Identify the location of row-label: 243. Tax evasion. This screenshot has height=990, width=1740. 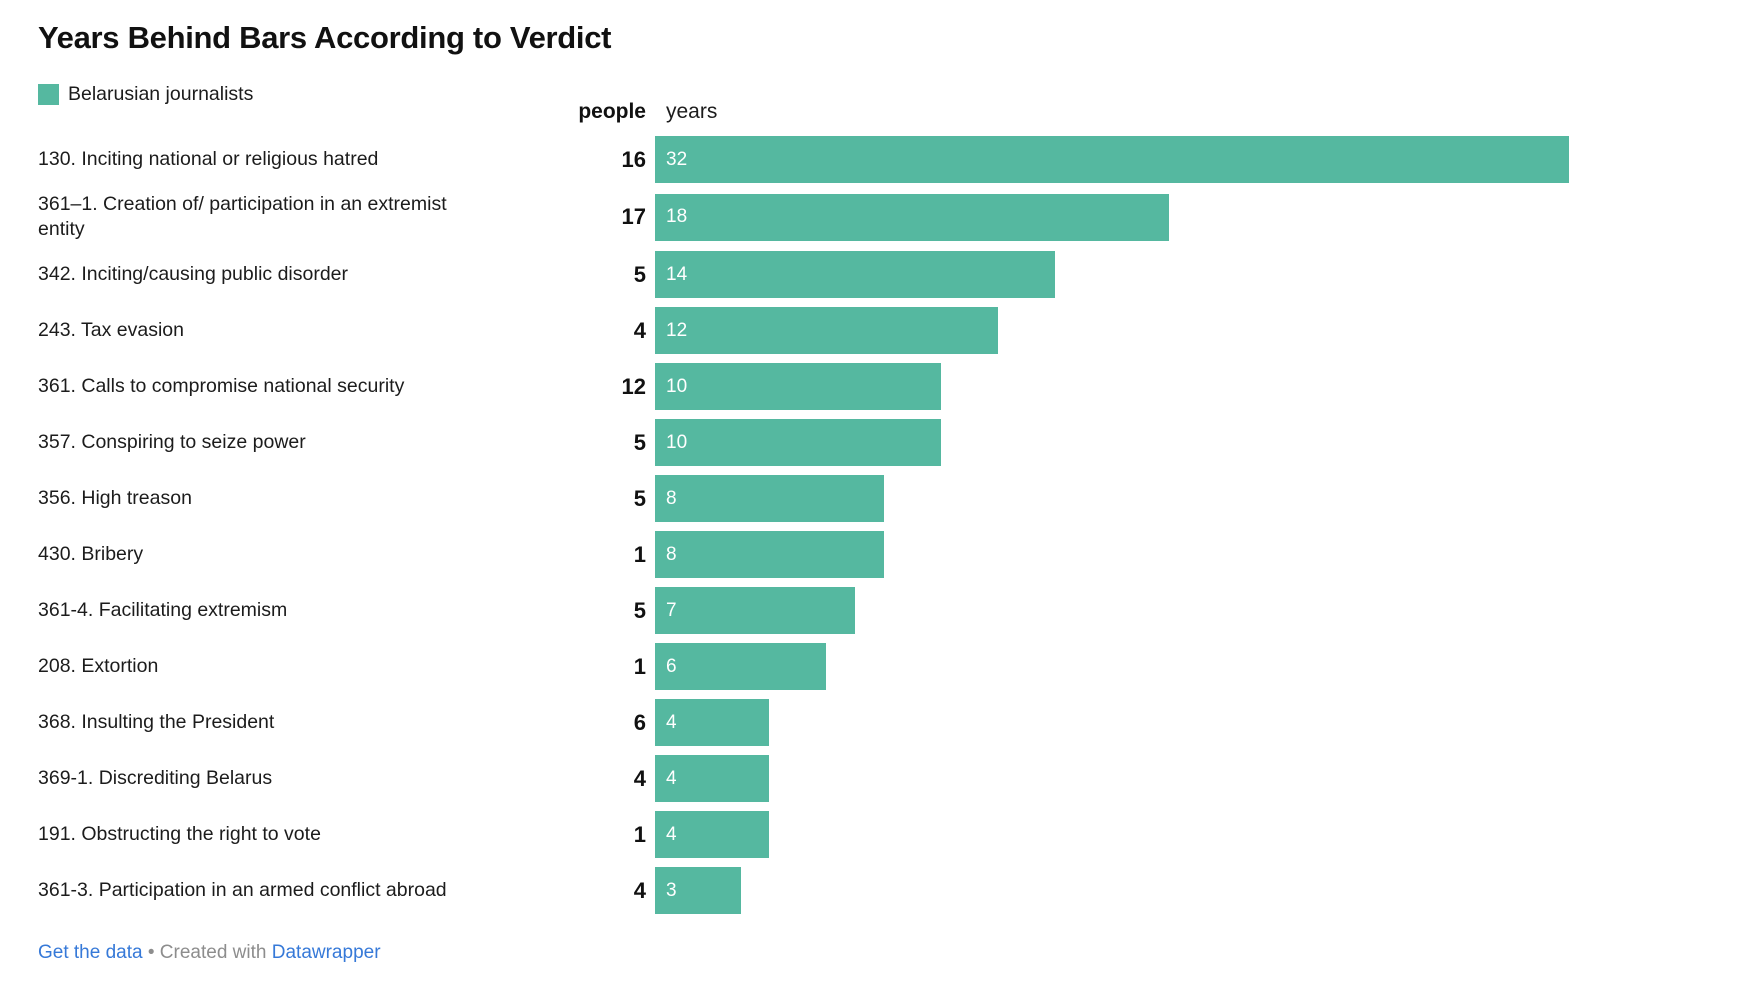
(111, 330).